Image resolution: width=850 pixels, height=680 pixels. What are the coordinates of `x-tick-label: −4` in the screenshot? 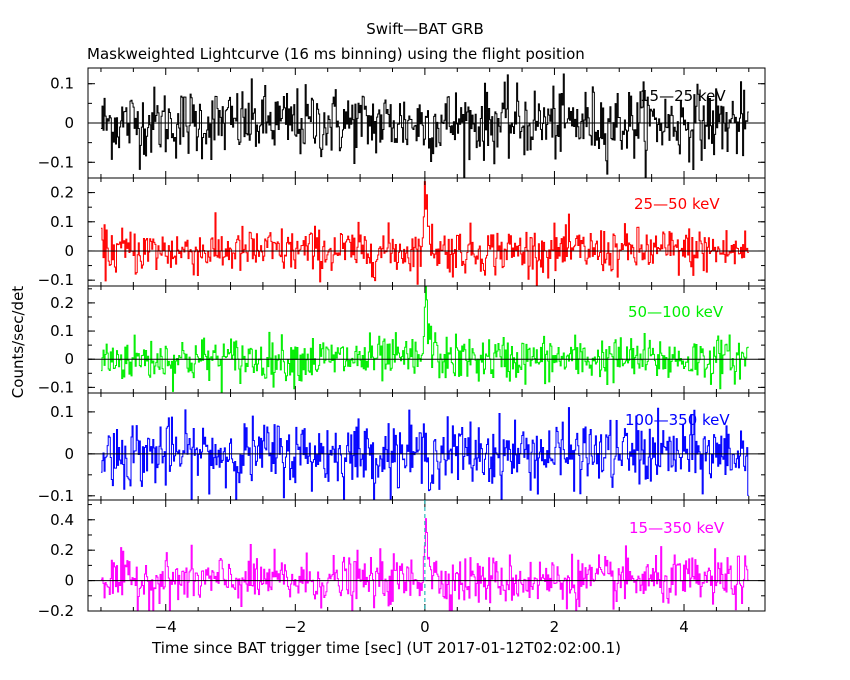 It's located at (166, 627).